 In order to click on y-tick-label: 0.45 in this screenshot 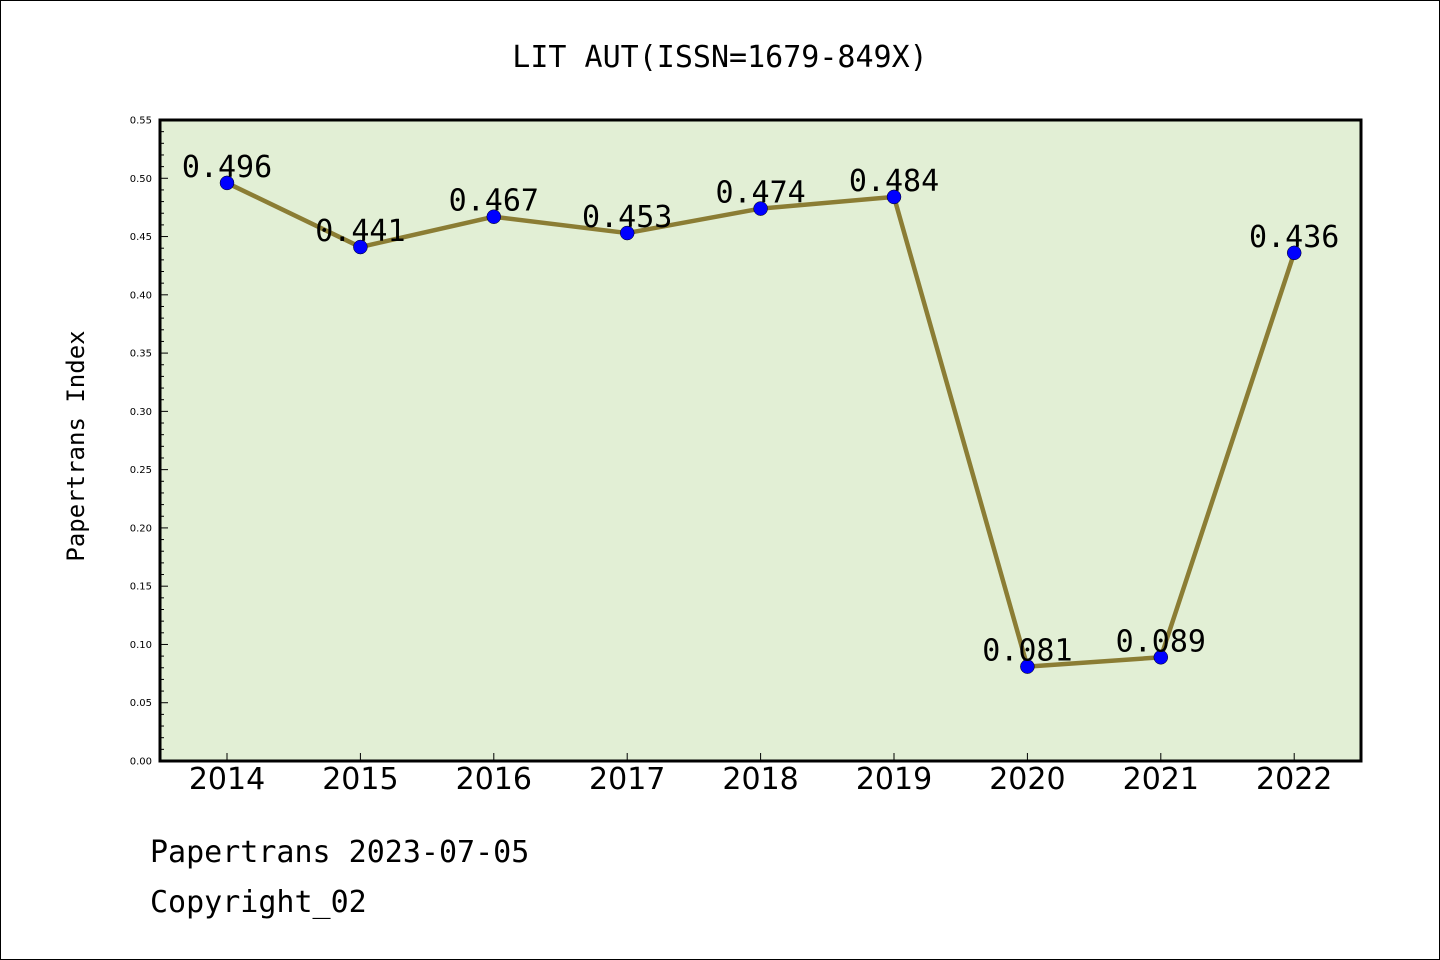, I will do `click(141, 237)`.